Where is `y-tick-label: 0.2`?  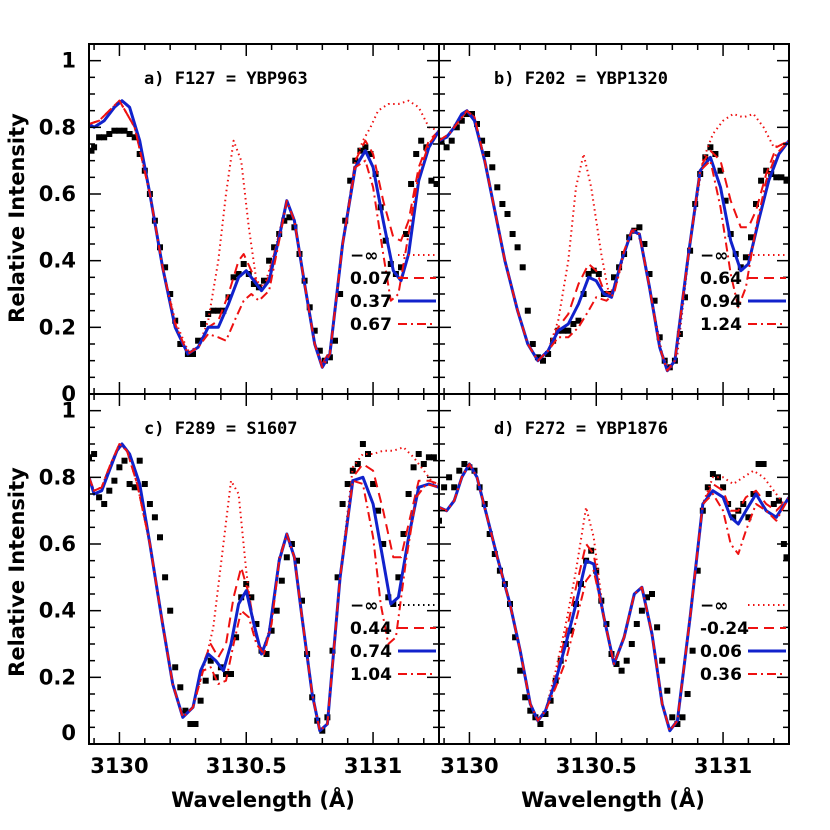 y-tick-label: 0.2 is located at coordinates (57, 327).